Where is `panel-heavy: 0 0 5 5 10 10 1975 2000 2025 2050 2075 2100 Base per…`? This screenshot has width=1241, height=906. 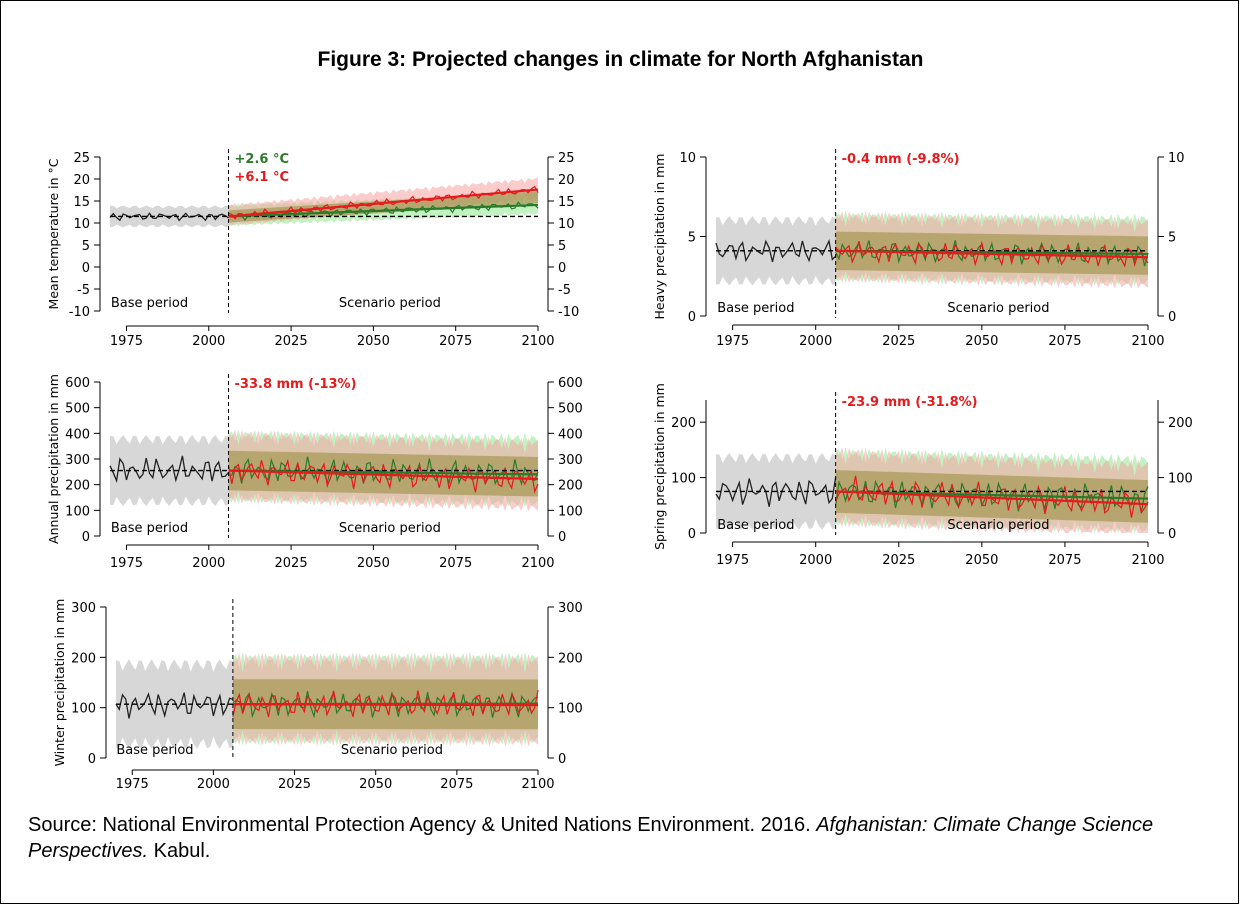
panel-heavy: 0 0 5 5 10 10 1975 2000 2025 2050 2075 2100 Base per… is located at coordinates (918, 249).